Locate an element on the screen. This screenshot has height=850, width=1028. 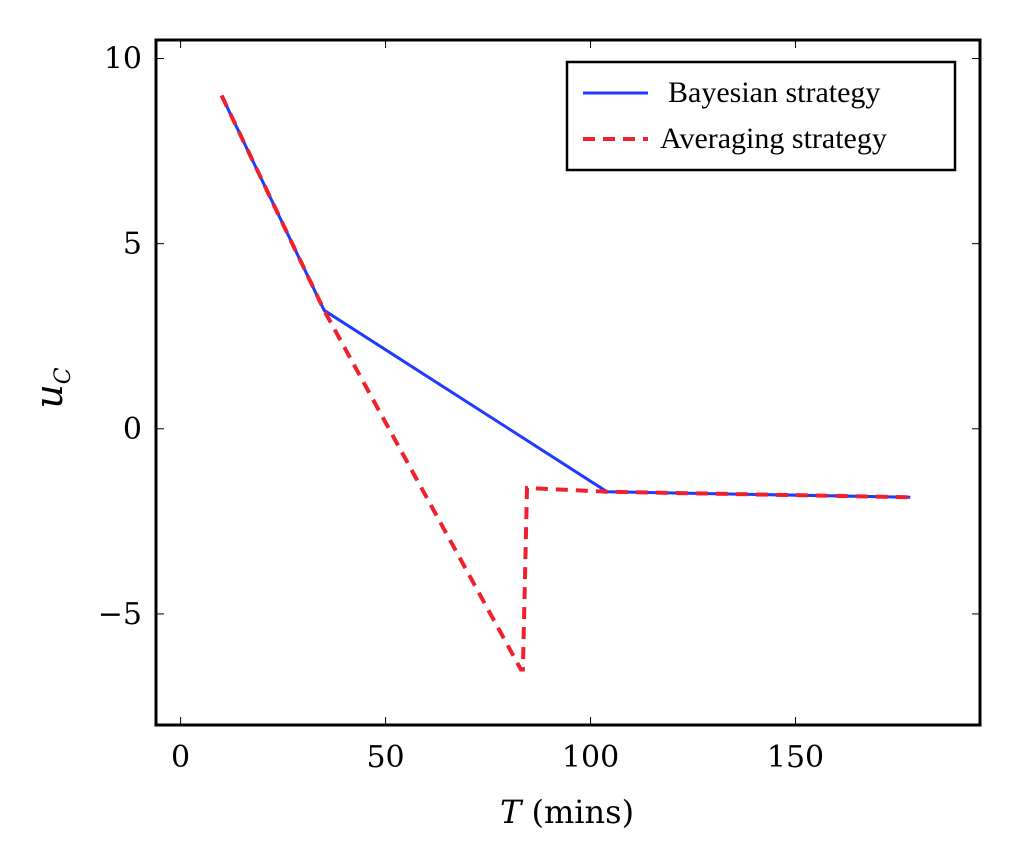
y-tick-label: 10 is located at coordinates (123, 59).